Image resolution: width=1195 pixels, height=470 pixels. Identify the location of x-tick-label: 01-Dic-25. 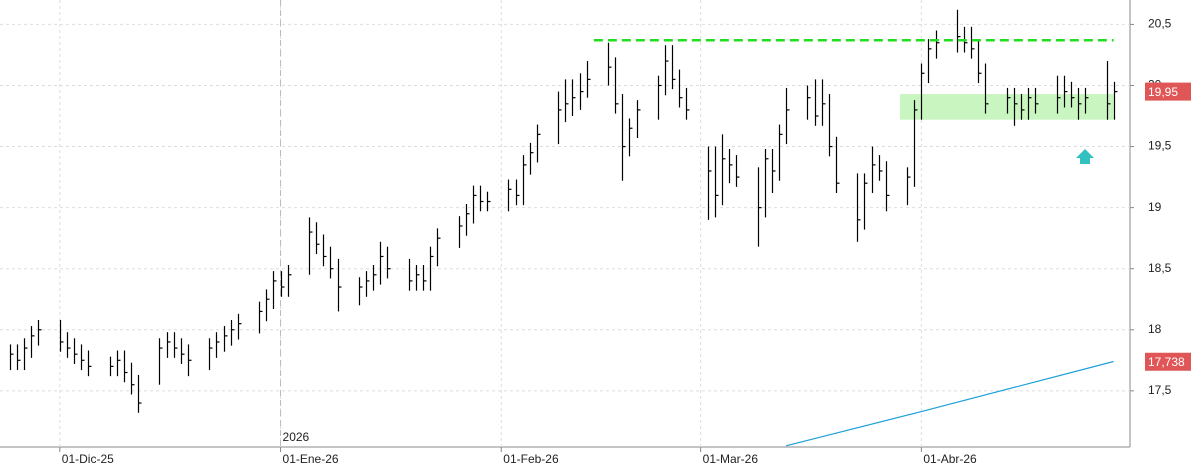
(88, 459).